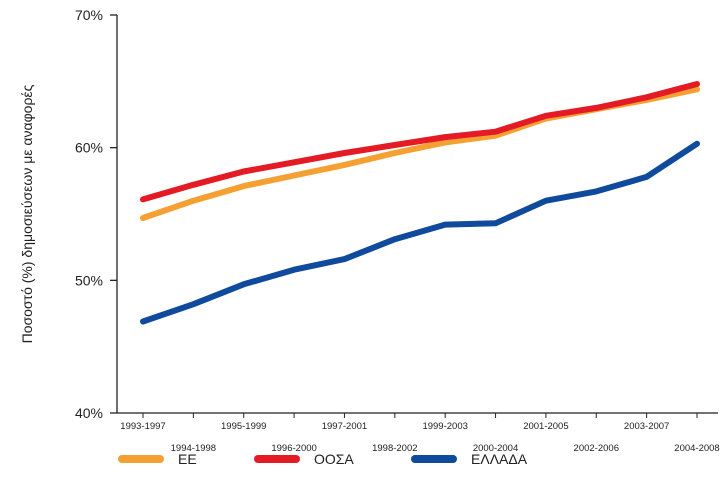 The image size is (725, 494). Describe the element at coordinates (596, 448) in the screenshot. I see `x-tick-label: 2002-2006` at that location.